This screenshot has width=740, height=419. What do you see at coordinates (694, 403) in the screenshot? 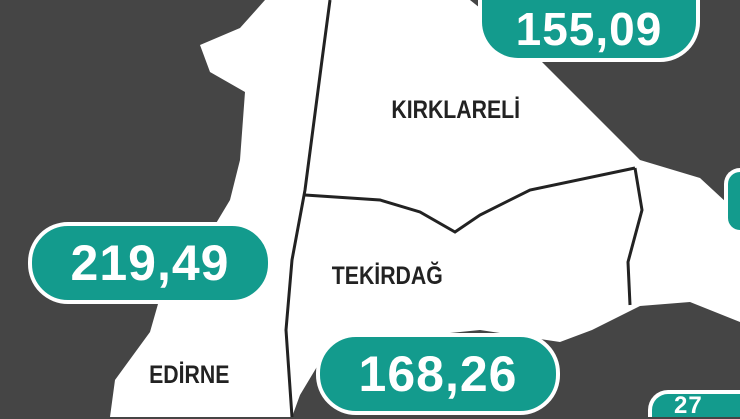
I see `value-badge-partial: 27` at bounding box center [694, 403].